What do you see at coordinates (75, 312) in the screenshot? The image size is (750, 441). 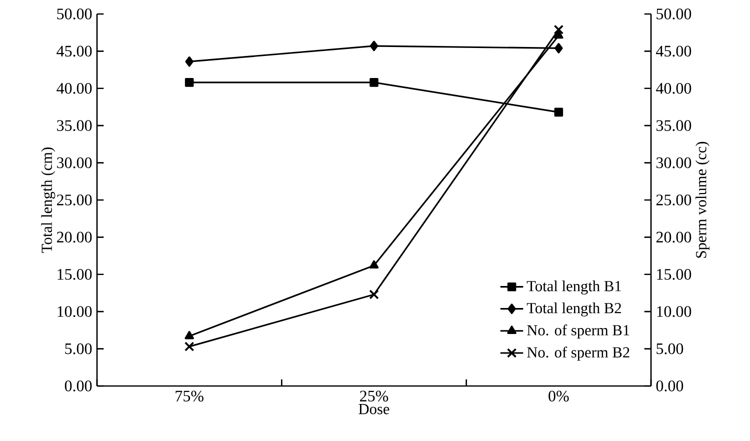 I see `y-tick-label: 10.00` at bounding box center [75, 312].